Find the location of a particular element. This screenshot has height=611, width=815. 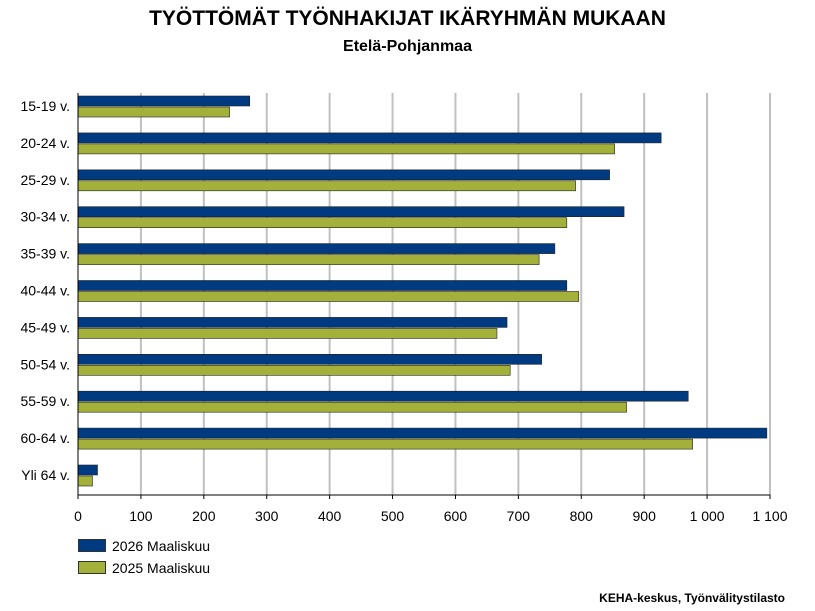

legend-swatch-2025 is located at coordinates (92, 567).